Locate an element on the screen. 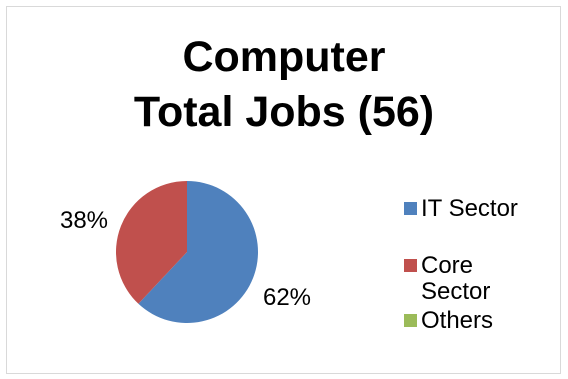 The height and width of the screenshot is (379, 568). data-label-core-sector: 38% is located at coordinates (84, 220).